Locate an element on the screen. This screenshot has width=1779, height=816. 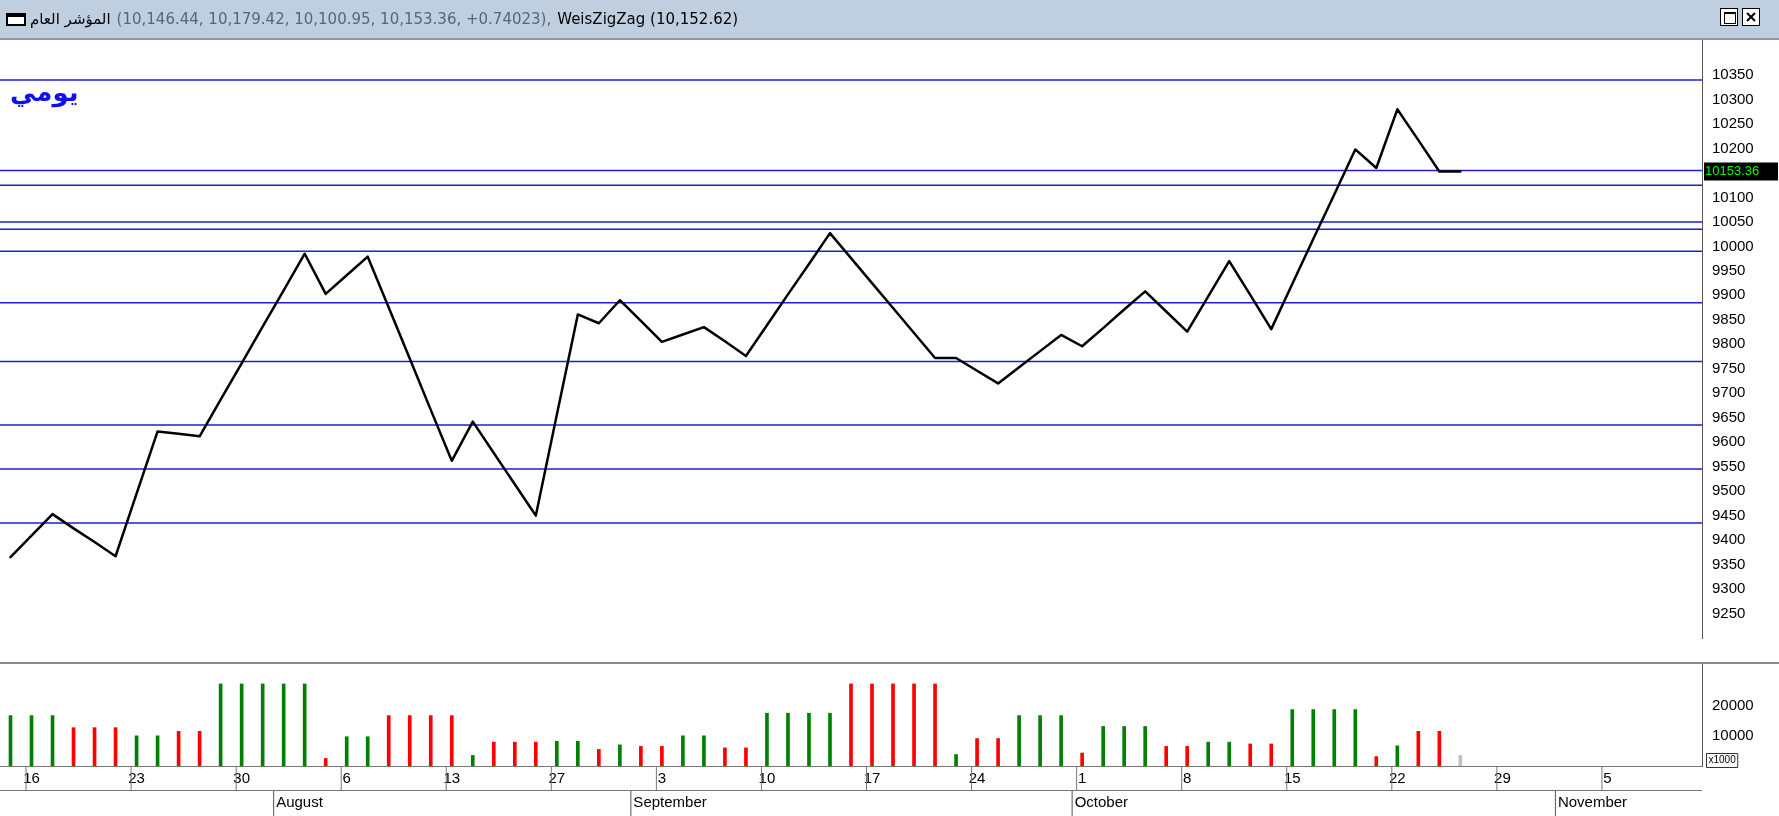
y-tick-label: 9750 is located at coordinates (1729, 367).